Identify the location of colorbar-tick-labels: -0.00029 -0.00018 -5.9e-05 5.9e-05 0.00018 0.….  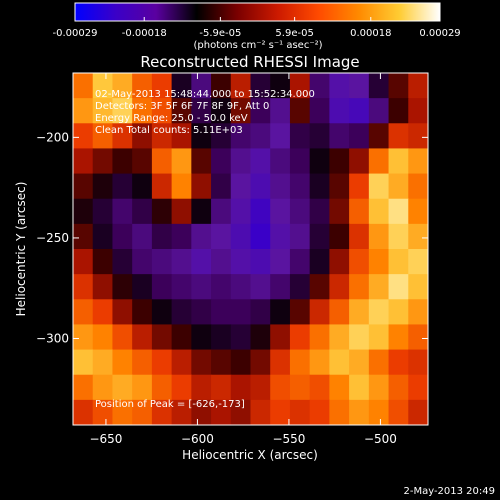
(257, 33).